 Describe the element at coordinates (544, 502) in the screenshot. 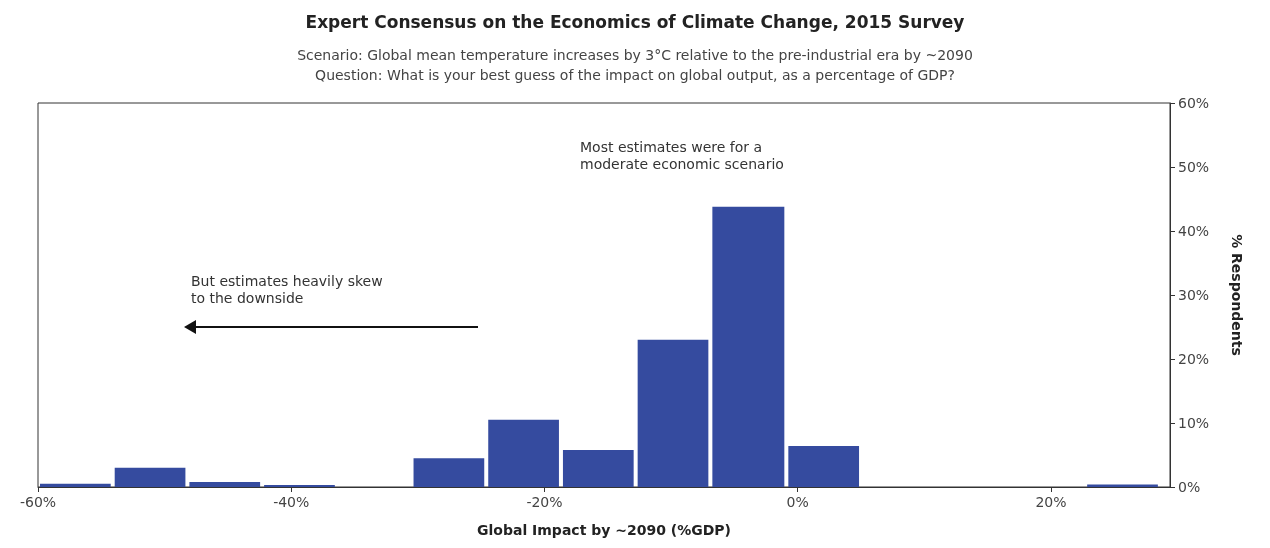

I see `x-tick-label: -20%` at that location.